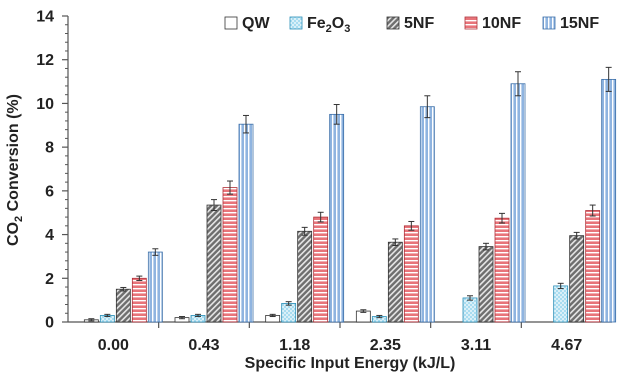 This screenshot has height=375, width=621. What do you see at coordinates (350, 363) in the screenshot?
I see `x-axis-title: Specific Input Energy (kJ/L)` at bounding box center [350, 363].